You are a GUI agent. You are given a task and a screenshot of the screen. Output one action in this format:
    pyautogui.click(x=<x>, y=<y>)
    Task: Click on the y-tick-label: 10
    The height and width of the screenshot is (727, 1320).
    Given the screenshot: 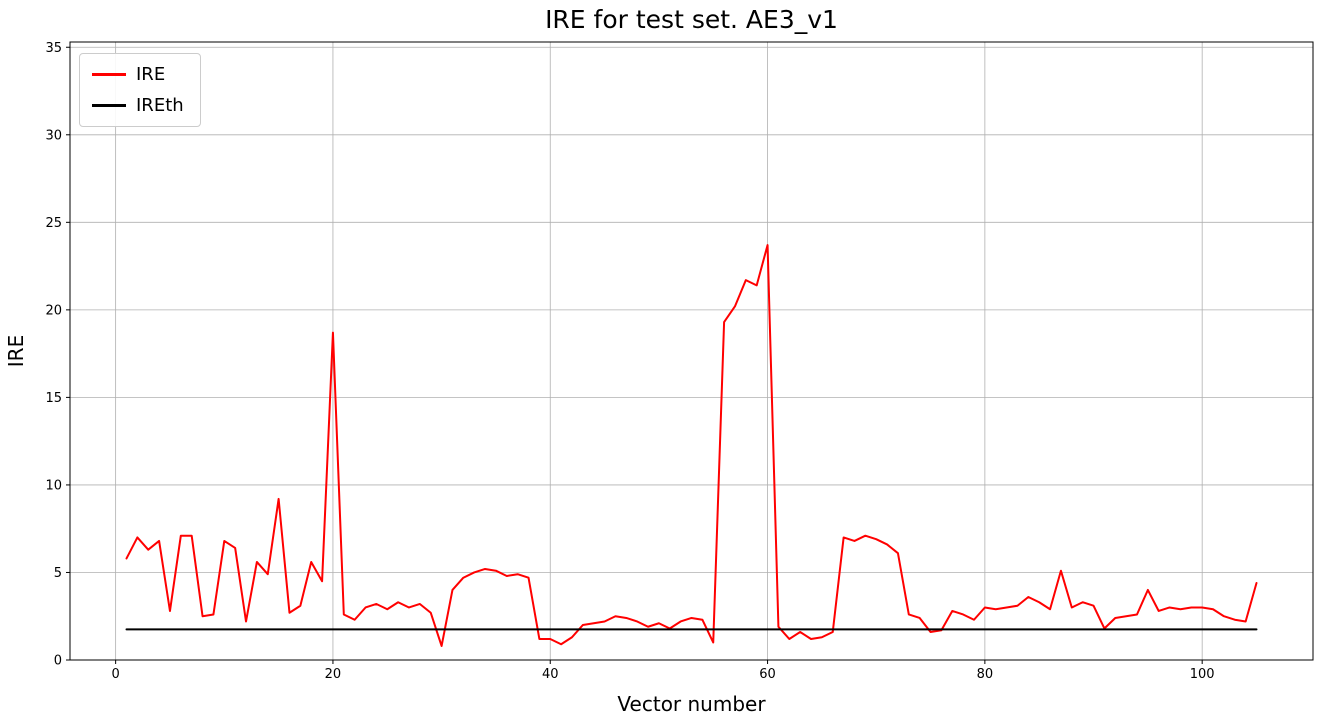 What is the action you would take?
    pyautogui.click(x=53, y=485)
    